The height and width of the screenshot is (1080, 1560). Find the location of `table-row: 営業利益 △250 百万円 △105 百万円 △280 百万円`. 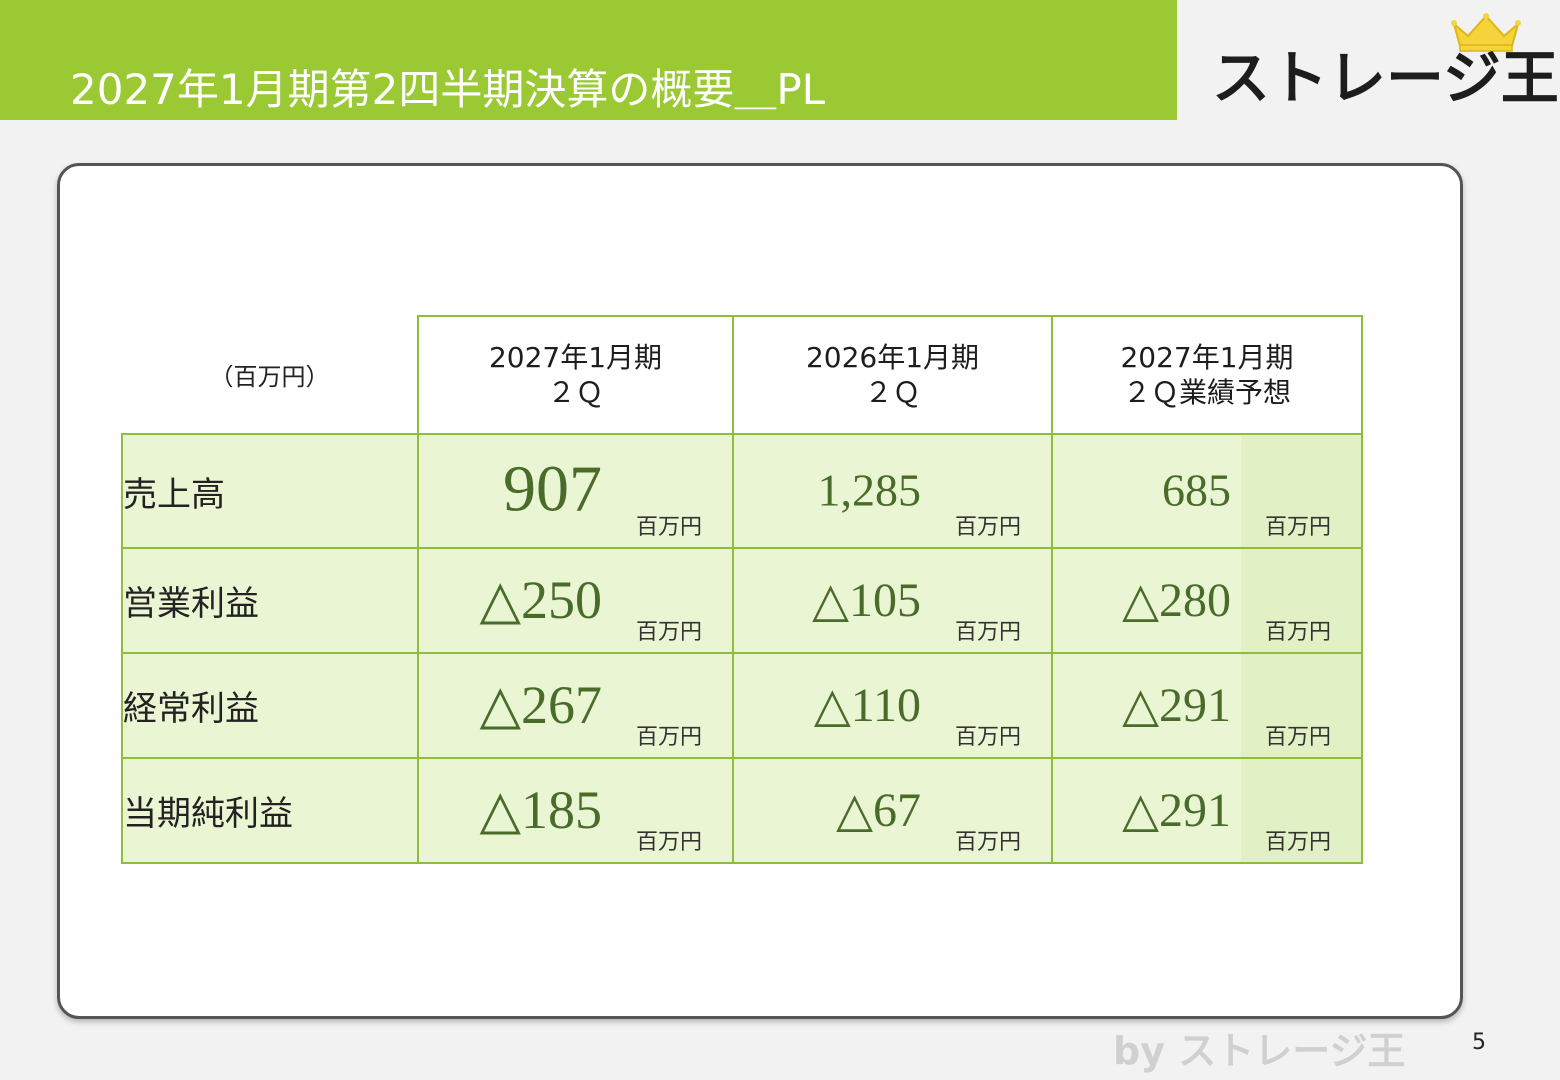

table-row: 営業利益 △250 百万円 △105 百万円 △280 百万円 is located at coordinates (742, 600).